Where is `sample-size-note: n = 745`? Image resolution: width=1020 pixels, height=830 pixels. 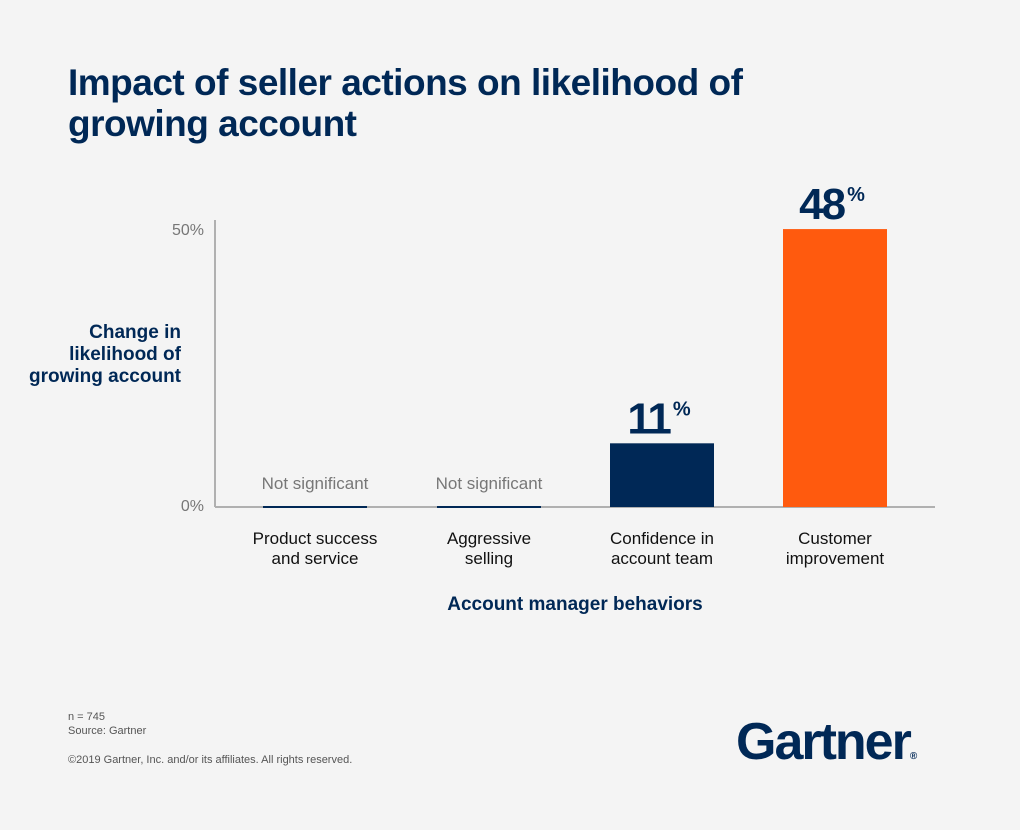 sample-size-note: n = 745 is located at coordinates (87, 717).